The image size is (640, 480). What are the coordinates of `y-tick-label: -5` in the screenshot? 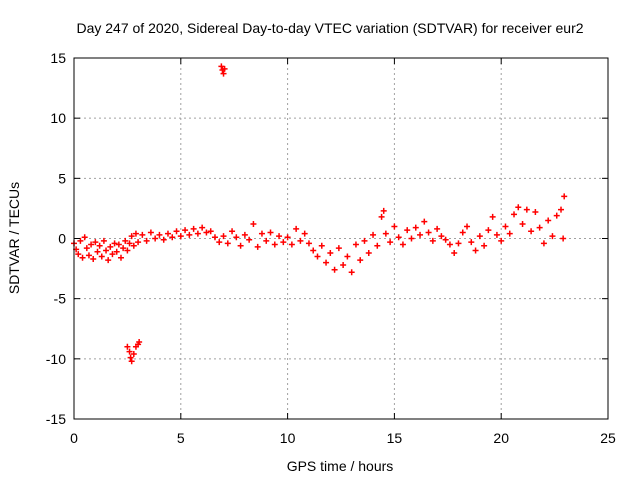 It's located at (60, 299).